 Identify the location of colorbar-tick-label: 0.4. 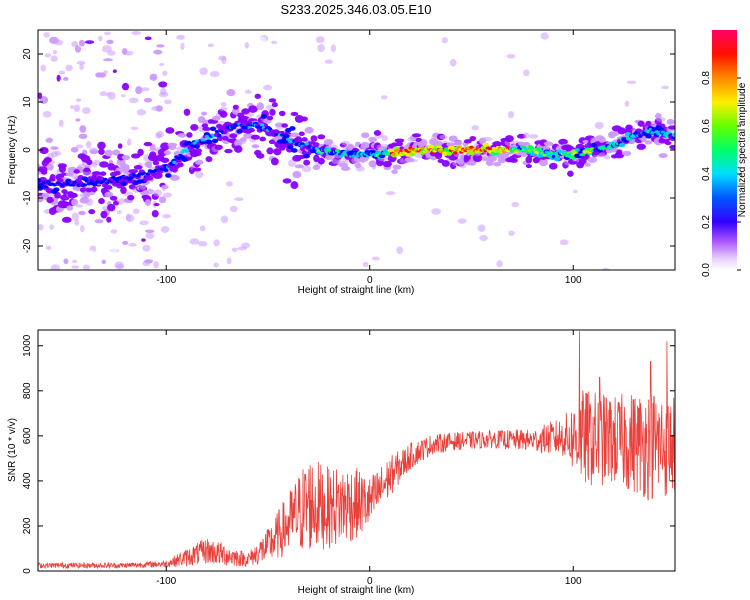
(706, 174).